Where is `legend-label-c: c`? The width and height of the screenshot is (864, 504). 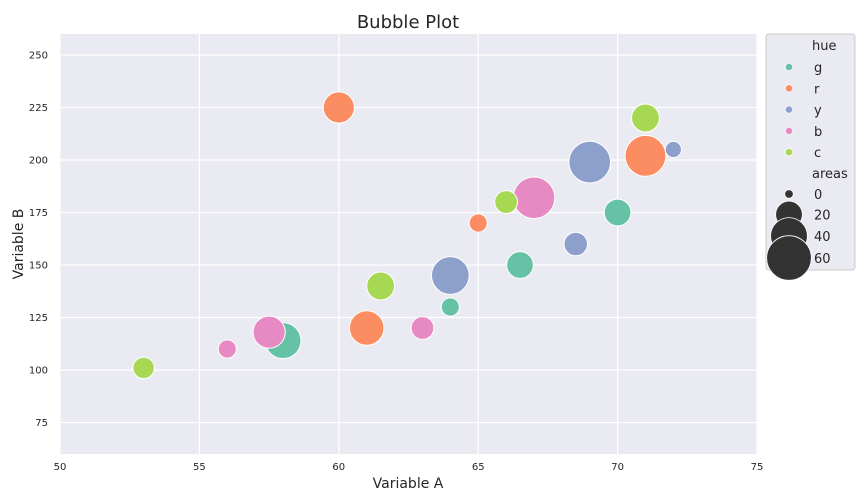 legend-label-c: c is located at coordinates (817, 153).